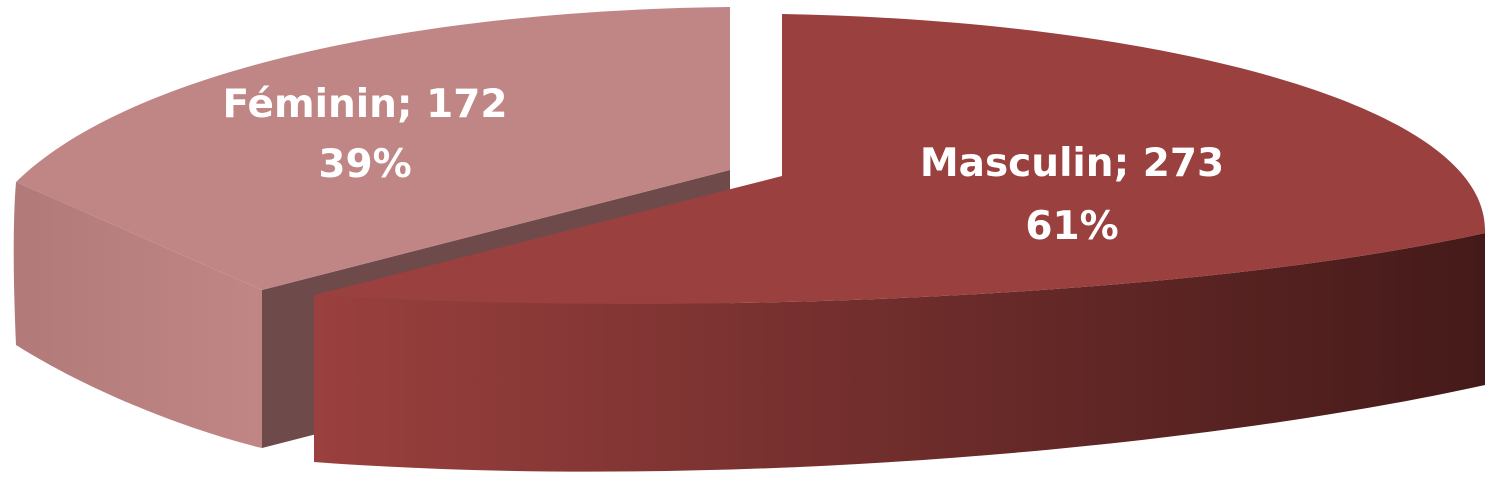 This screenshot has height=501, width=1494. I want to click on label-masculin-value: Masculin; 273, so click(1072, 163).